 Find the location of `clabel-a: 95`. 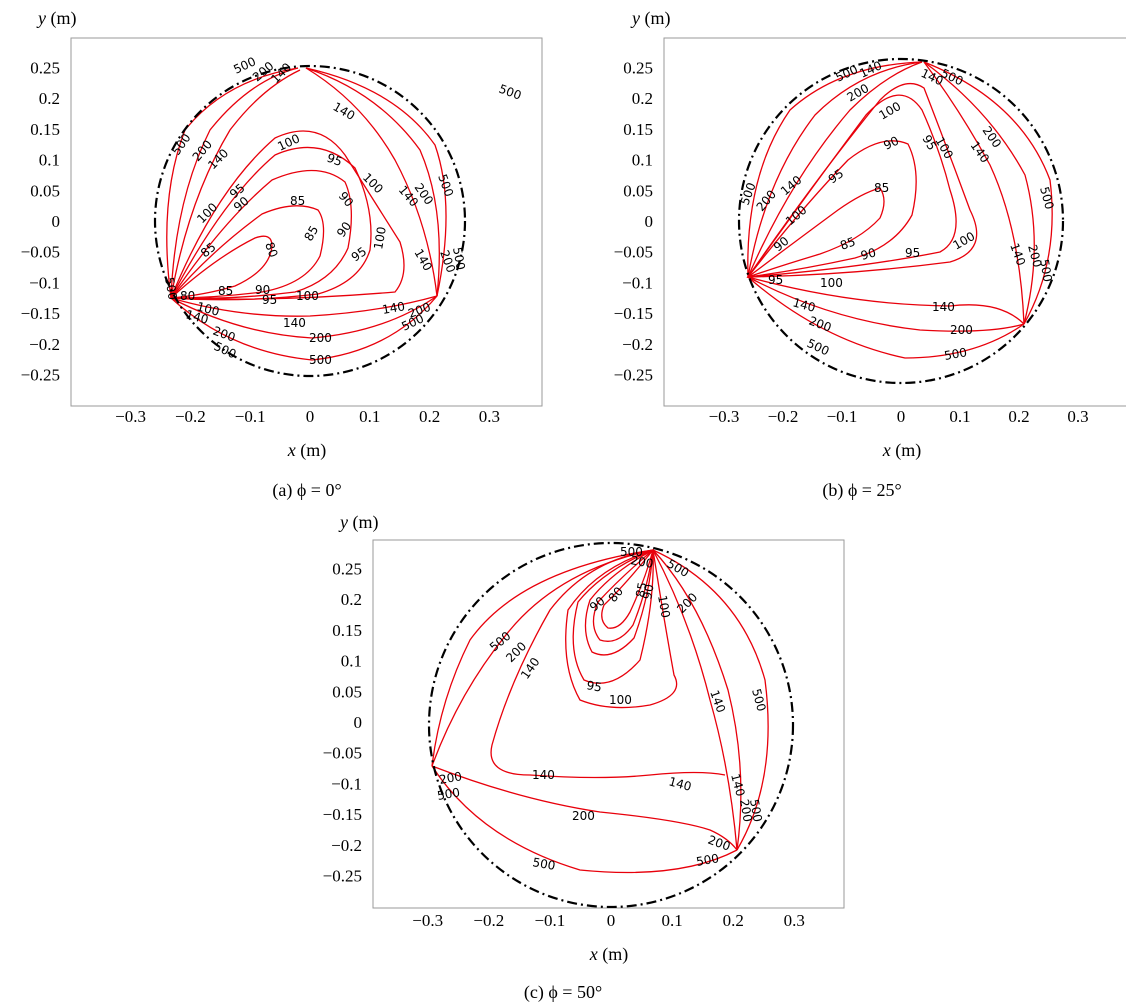

clabel-a: 95 is located at coordinates (359, 254).